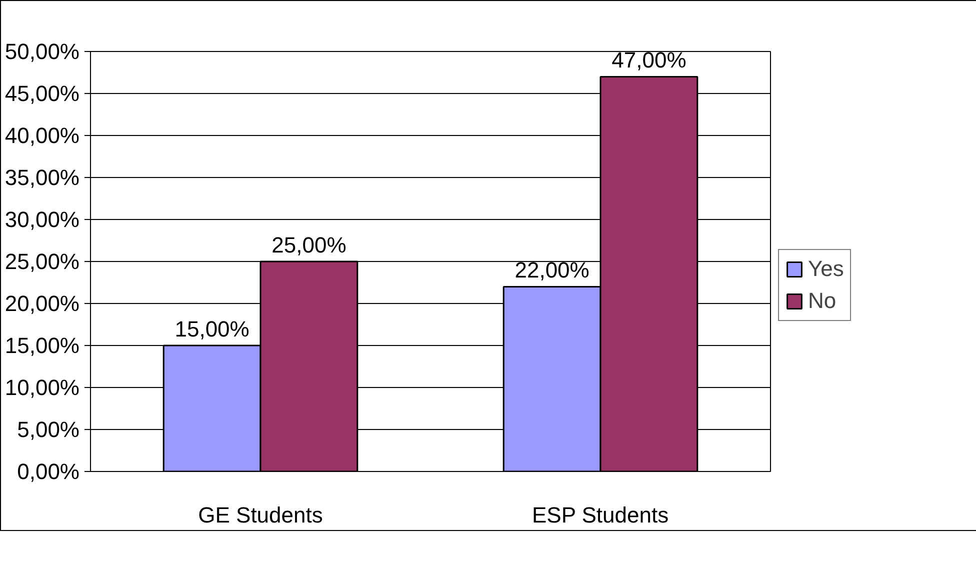  Describe the element at coordinates (826, 269) in the screenshot. I see `legend-label: Yes` at that location.